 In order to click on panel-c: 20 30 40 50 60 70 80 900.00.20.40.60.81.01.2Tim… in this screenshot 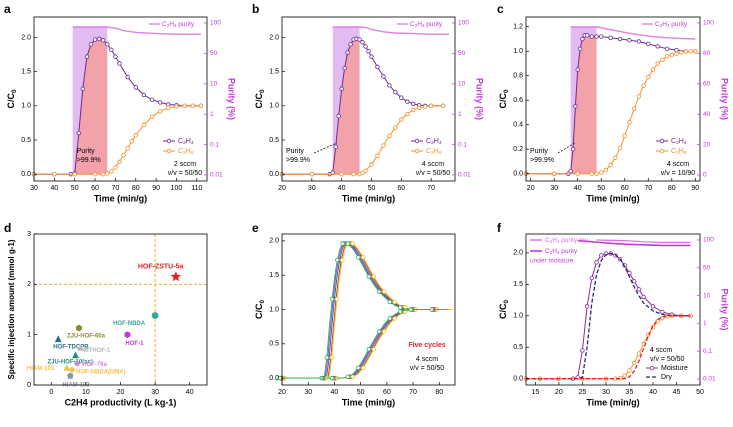, I will do `click(613, 102)`.